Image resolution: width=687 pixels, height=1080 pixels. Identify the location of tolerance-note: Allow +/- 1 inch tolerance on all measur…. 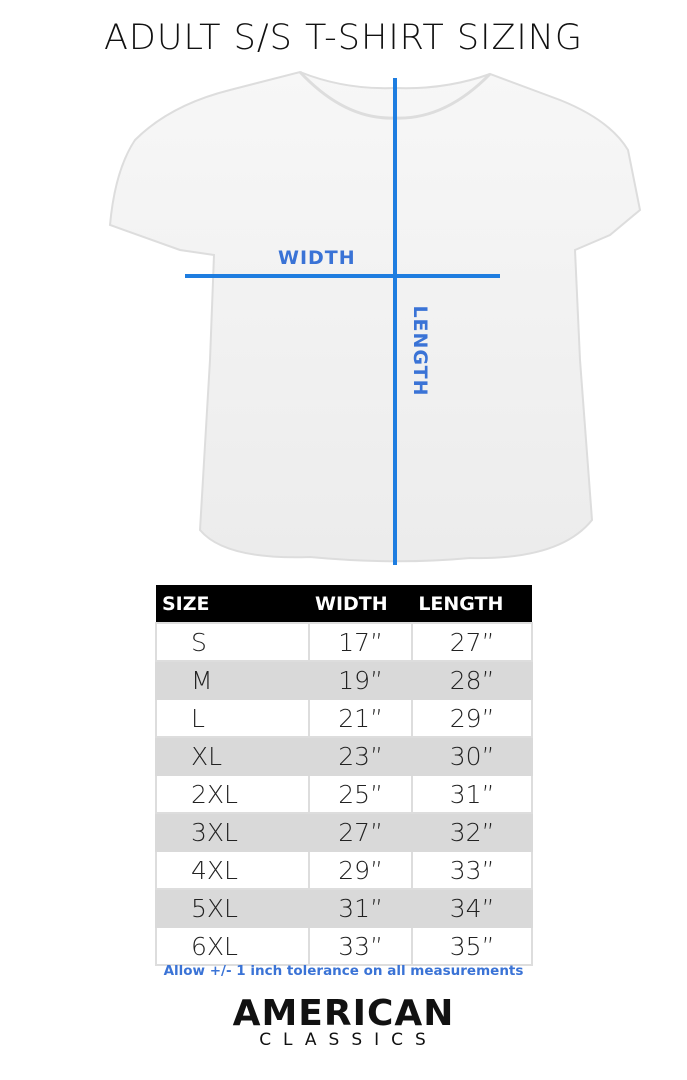
(343, 971).